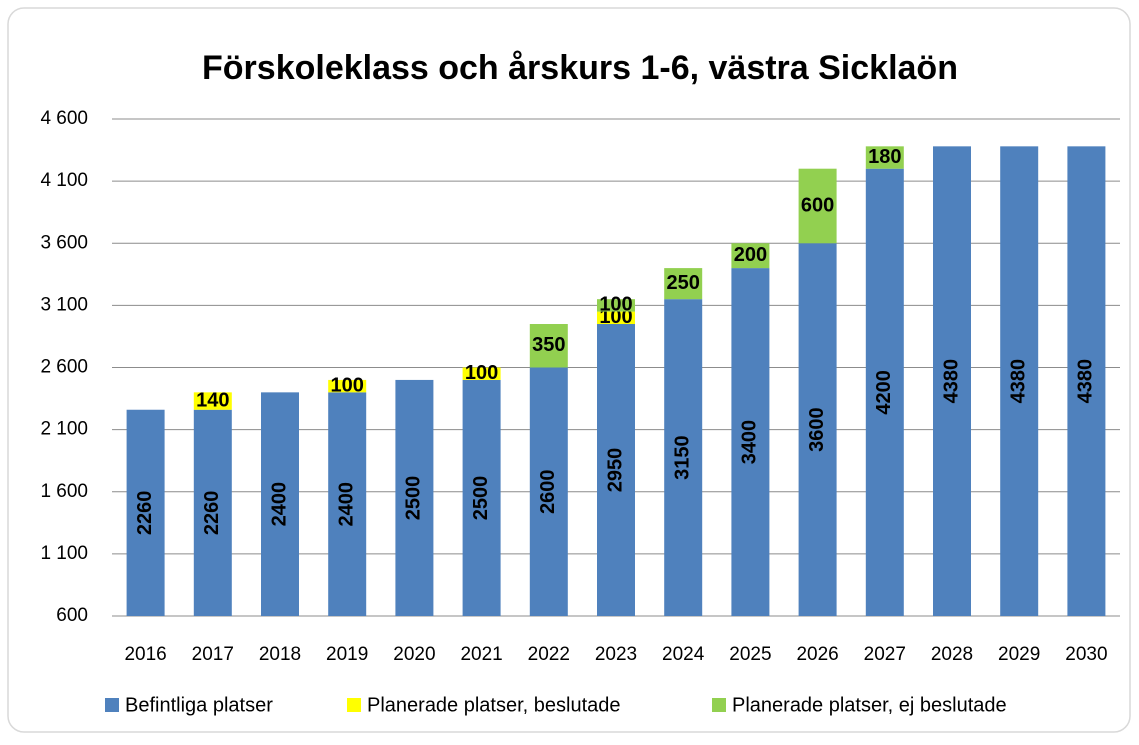  I want to click on y-tick-label: 600, so click(72, 615).